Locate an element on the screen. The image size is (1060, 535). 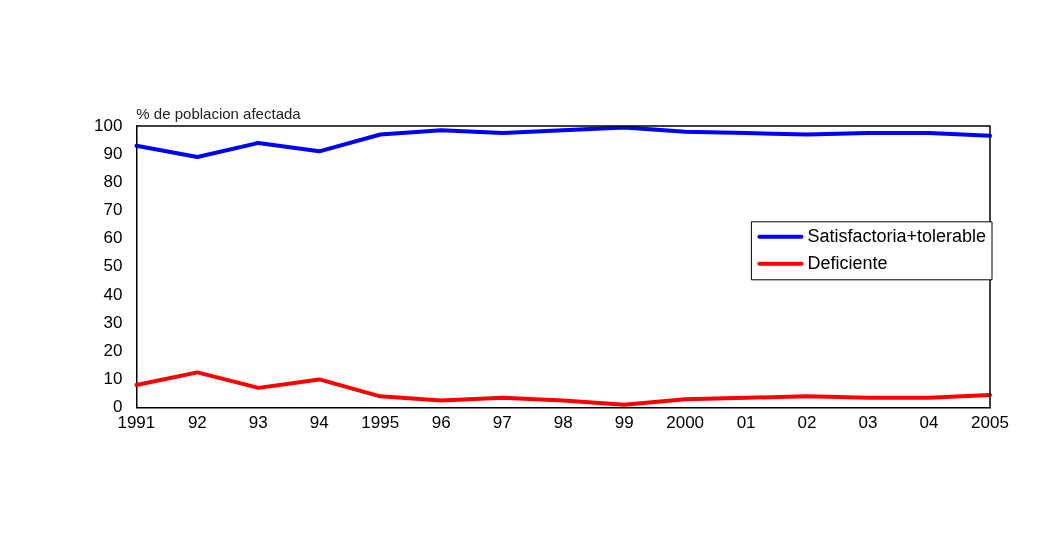
y-tick-label: 50 is located at coordinates (113, 266).